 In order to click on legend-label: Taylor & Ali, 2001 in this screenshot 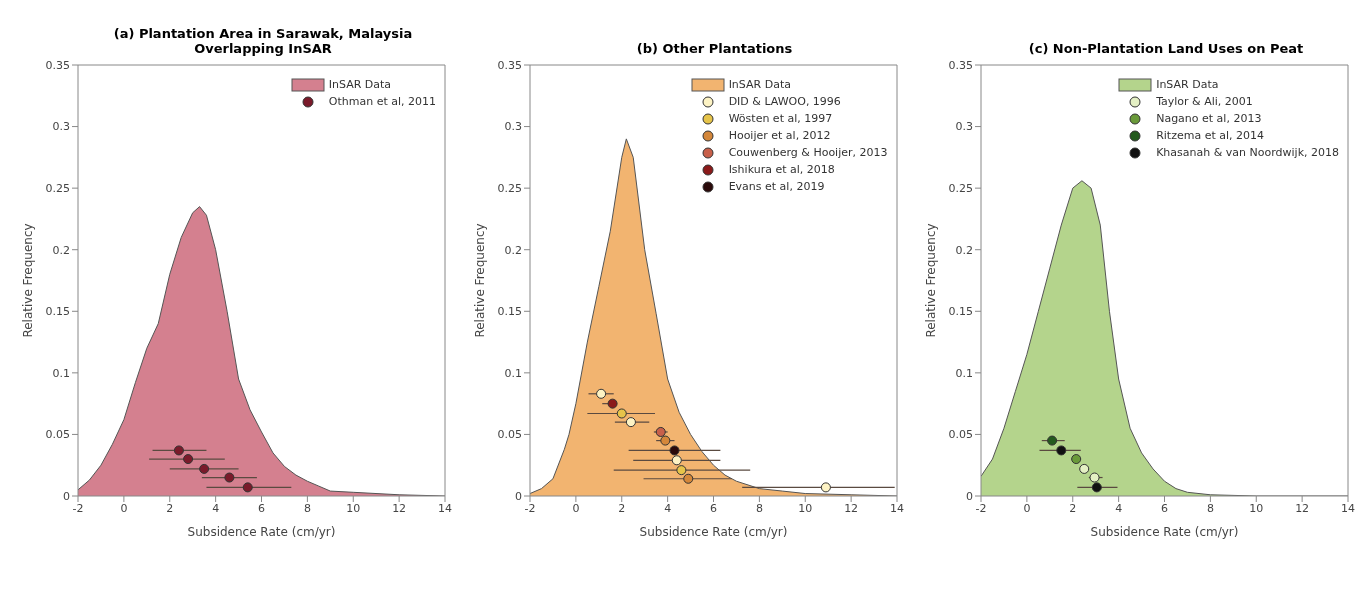, I will do `click(1204, 101)`.